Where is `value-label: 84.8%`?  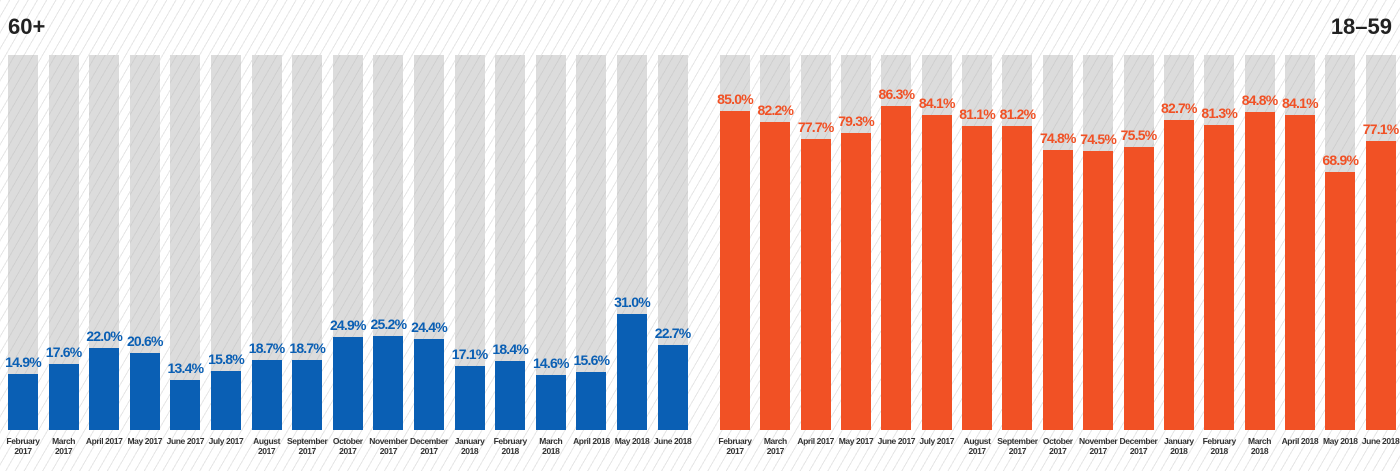
value-label: 84.8% is located at coordinates (1260, 100).